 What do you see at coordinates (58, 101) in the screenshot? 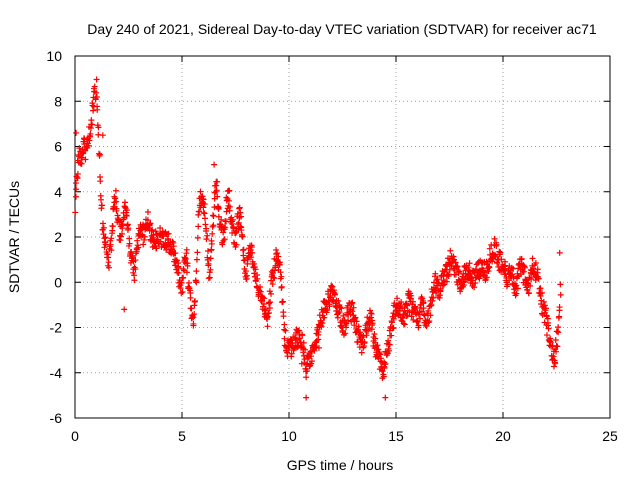
I see `y-tick-label: 8` at bounding box center [58, 101].